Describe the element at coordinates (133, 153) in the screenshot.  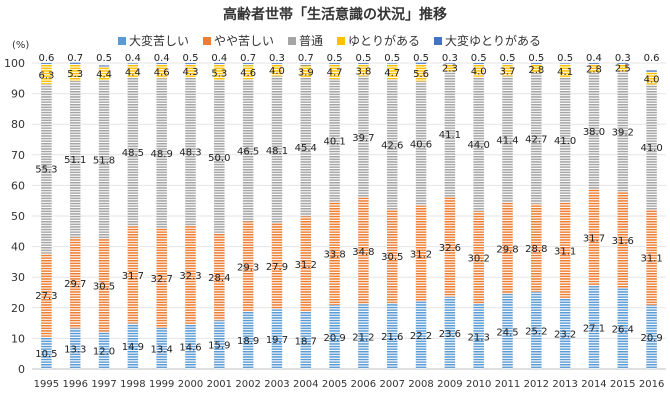
I see `data-label: 48.5` at that location.